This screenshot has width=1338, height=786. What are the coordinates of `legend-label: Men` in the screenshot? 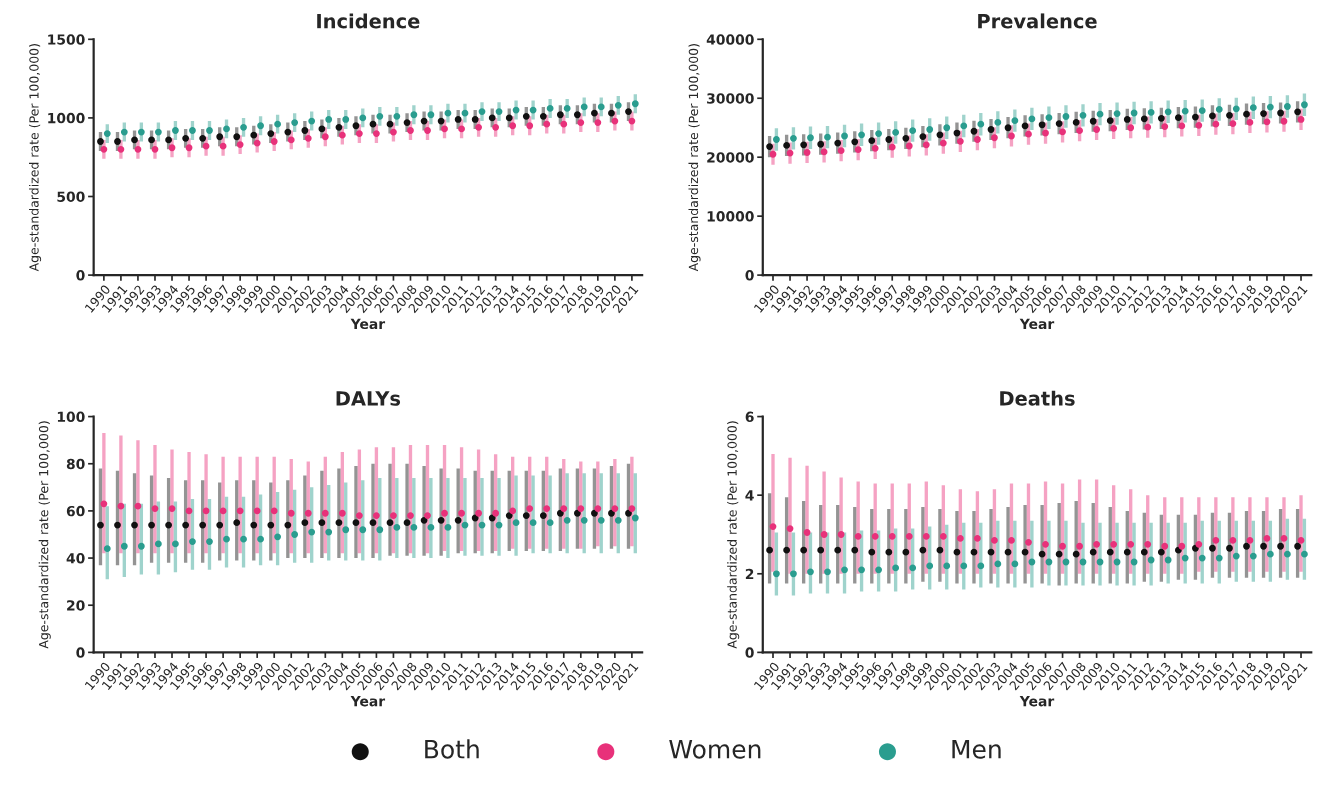 It's located at (976, 749).